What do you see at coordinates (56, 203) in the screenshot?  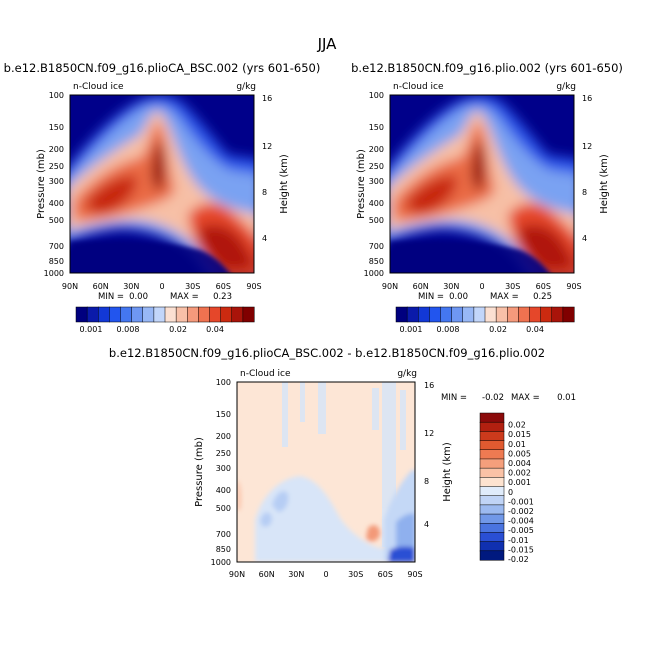 I see `y-tick-label: 400` at bounding box center [56, 203].